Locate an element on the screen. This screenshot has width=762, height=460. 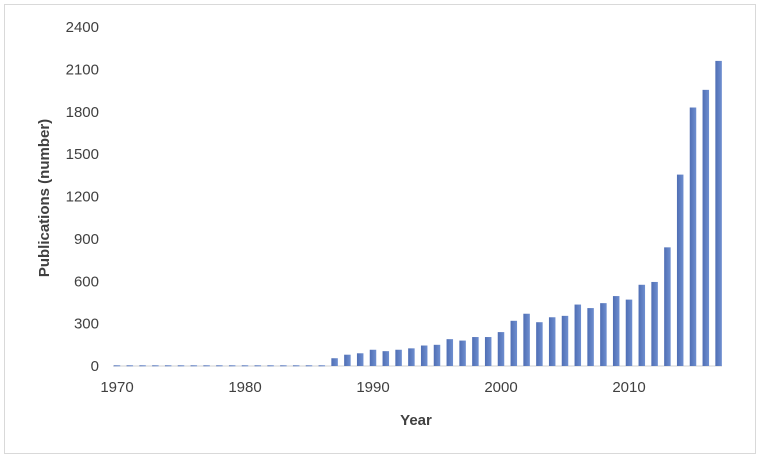
y-tick-label: 1500 is located at coordinates (82, 154).